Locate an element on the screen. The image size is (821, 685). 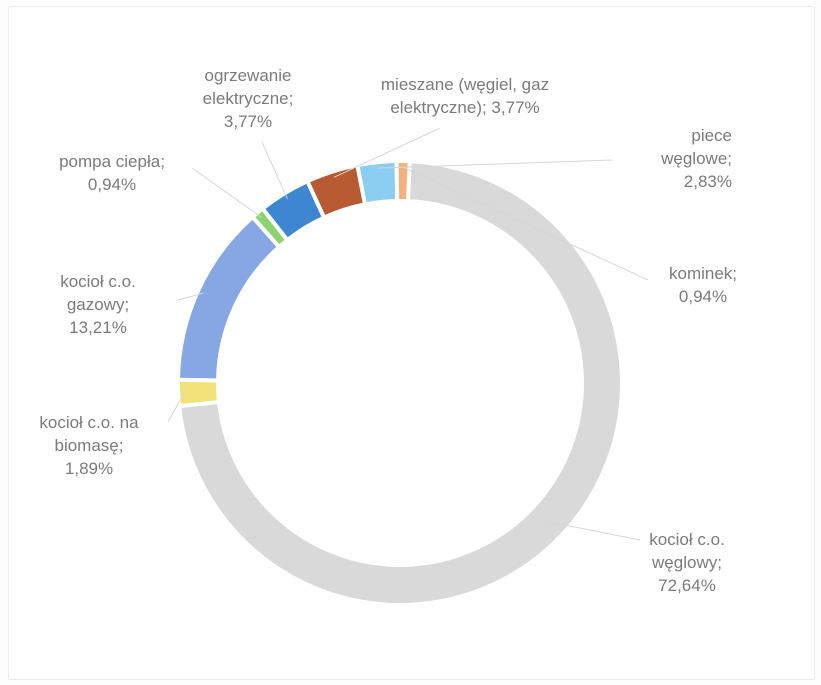
label-kociol-weglowy: kocioł c.o. węglowy; 72,64% is located at coordinates (687, 562).